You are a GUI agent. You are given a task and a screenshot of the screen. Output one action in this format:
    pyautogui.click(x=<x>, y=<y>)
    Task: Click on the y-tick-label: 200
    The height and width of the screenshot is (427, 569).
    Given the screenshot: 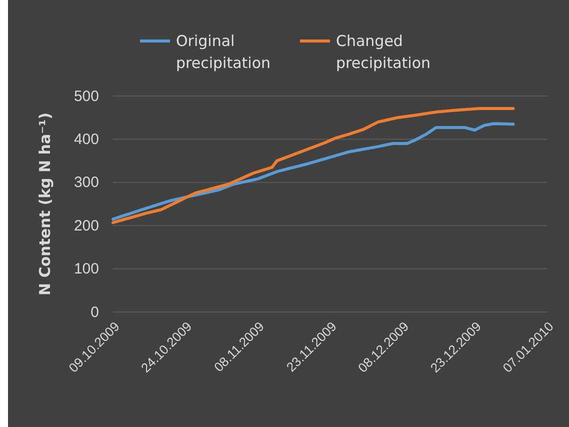 What is the action you would take?
    pyautogui.click(x=86, y=225)
    